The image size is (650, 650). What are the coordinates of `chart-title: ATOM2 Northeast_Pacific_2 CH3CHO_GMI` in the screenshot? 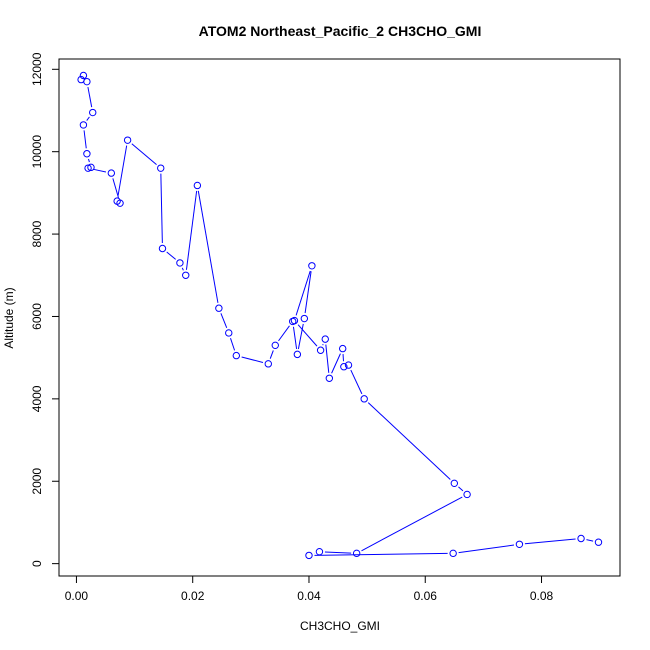 It's located at (340, 31).